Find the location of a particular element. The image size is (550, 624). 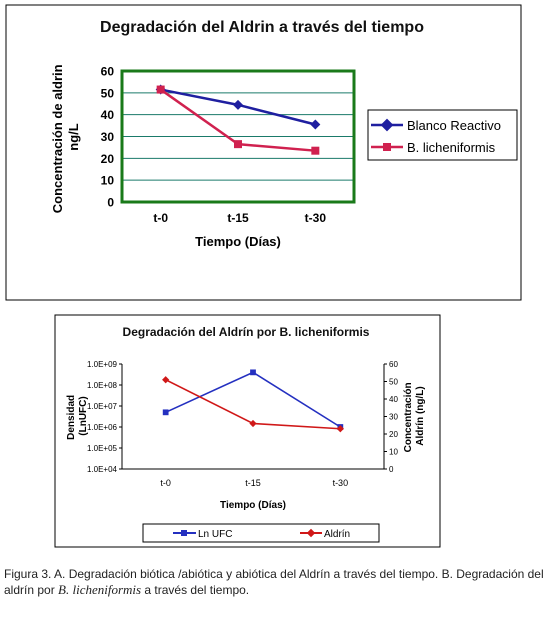

chart-a-y-axis-label-line2: ng/L is located at coordinates (73, 136).